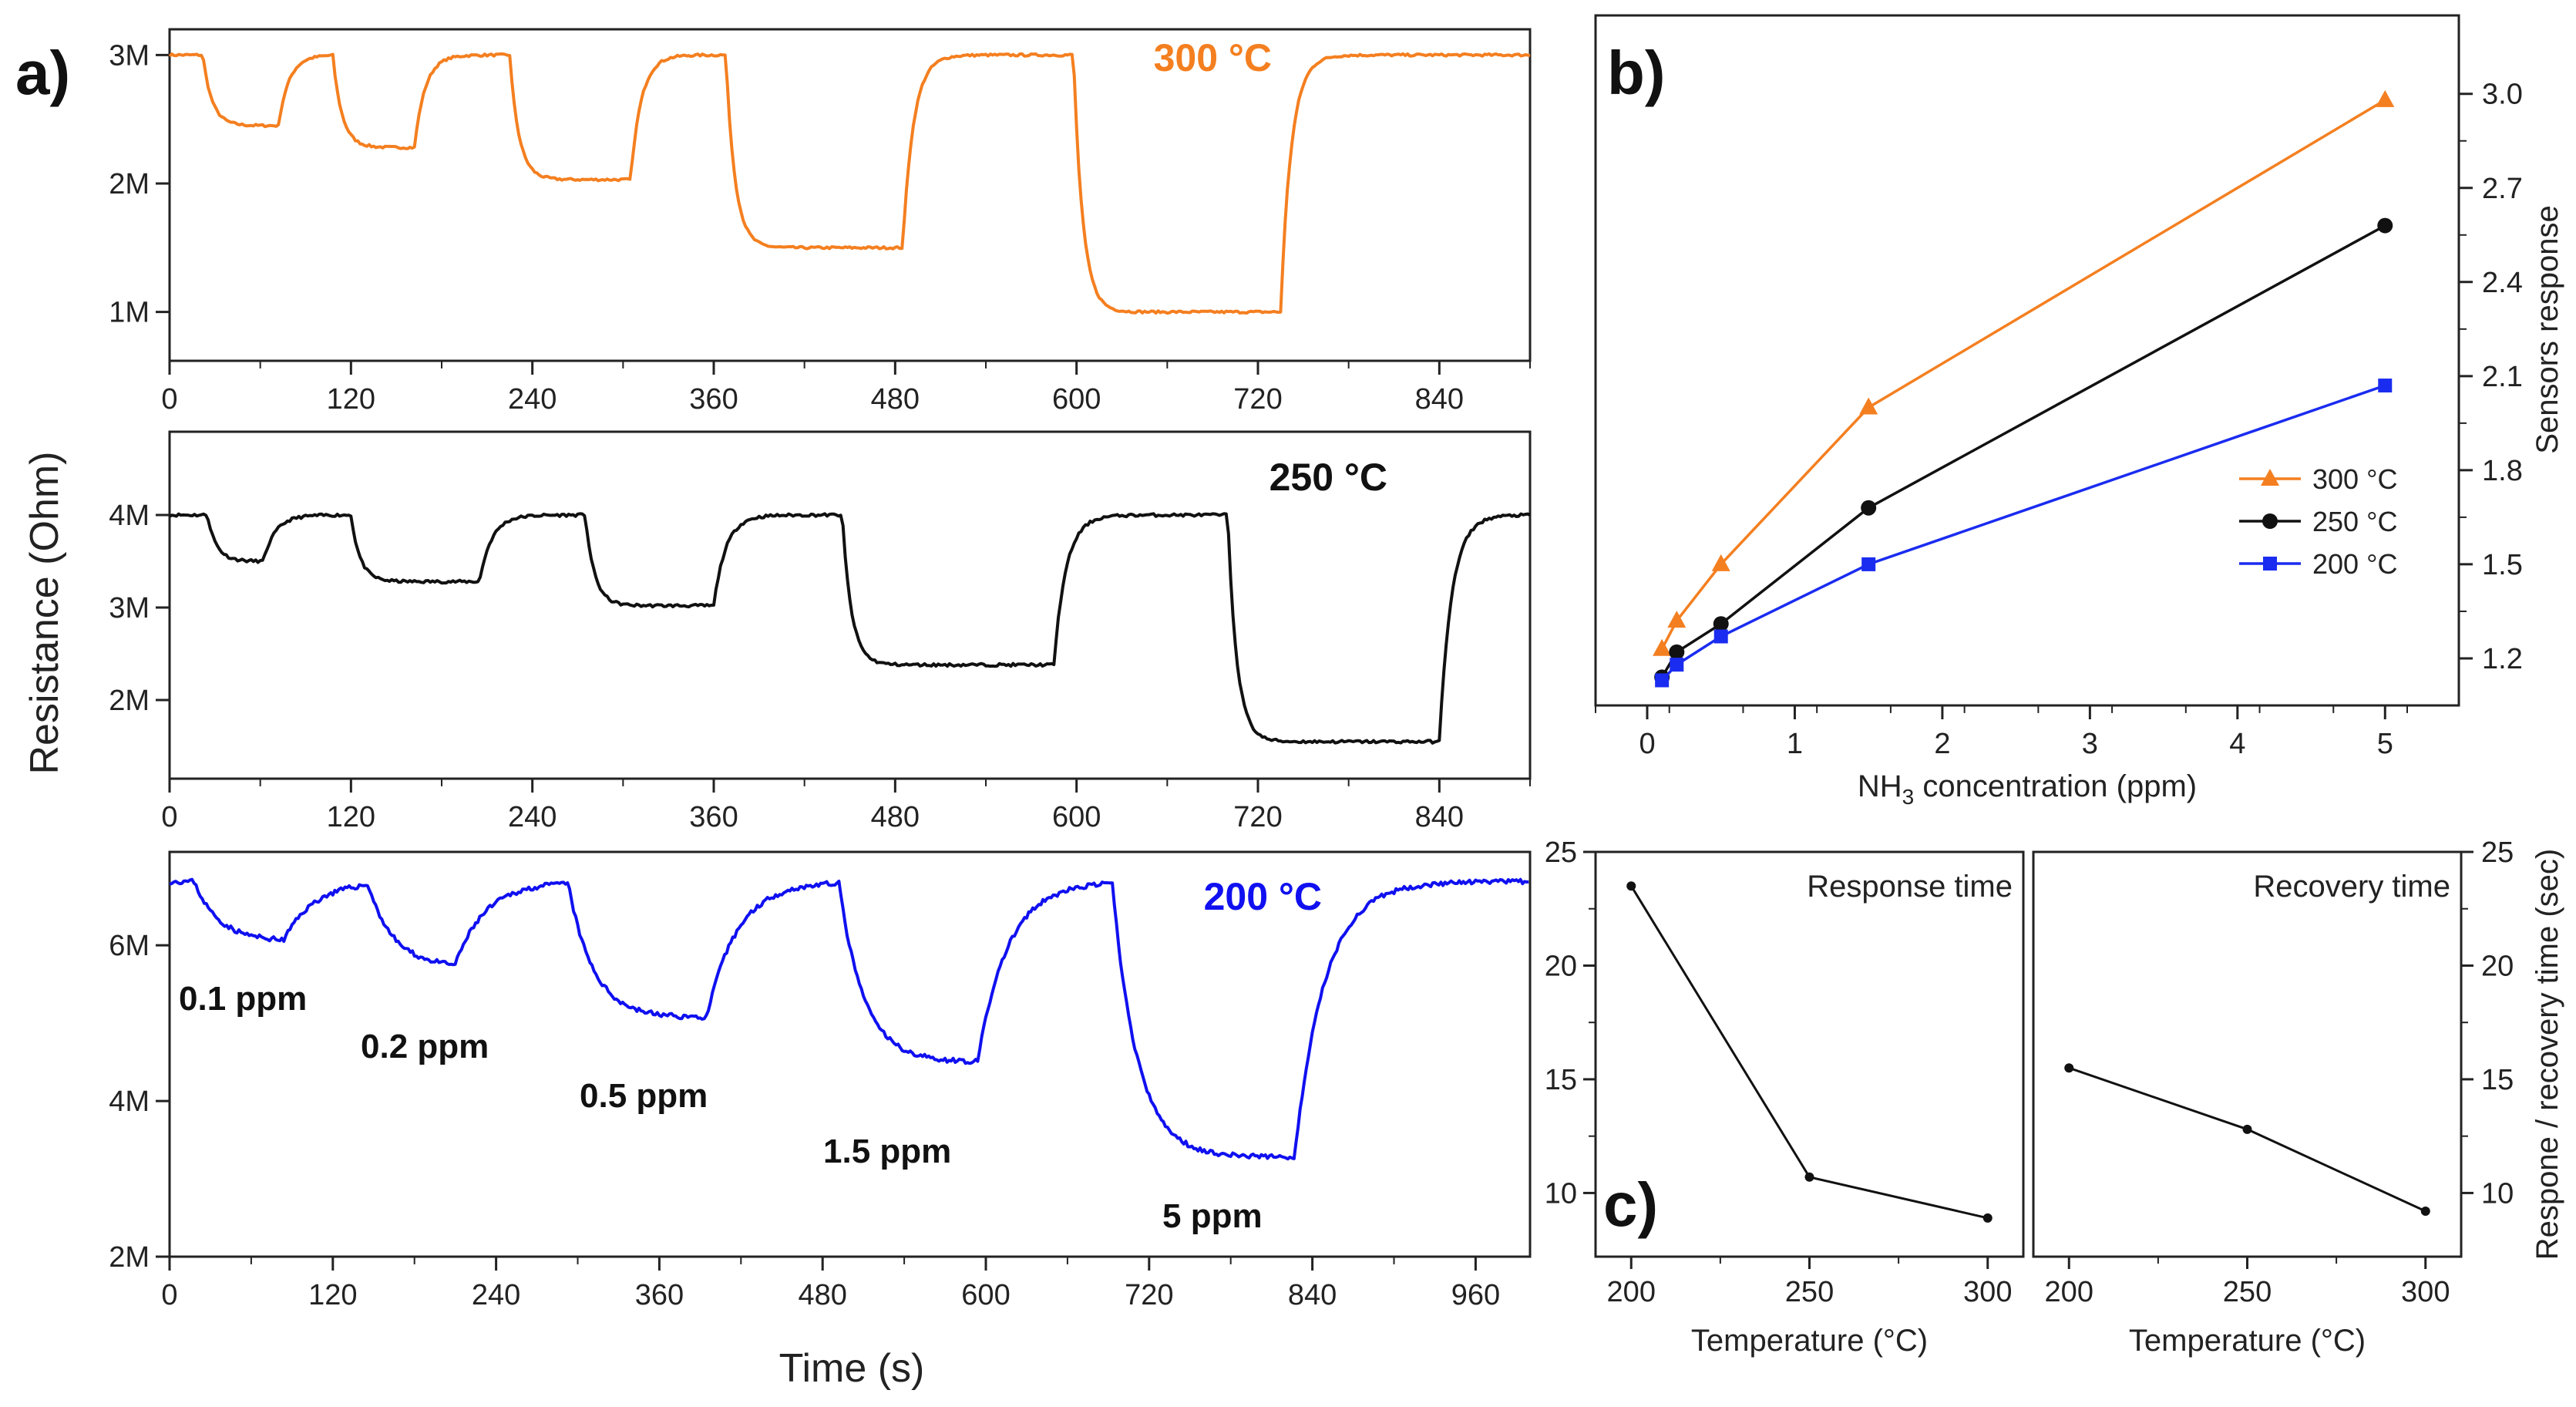 The height and width of the screenshot is (1407, 2576). Describe the element at coordinates (2354, 521) in the screenshot. I see `legend-label: 250 °C` at that location.